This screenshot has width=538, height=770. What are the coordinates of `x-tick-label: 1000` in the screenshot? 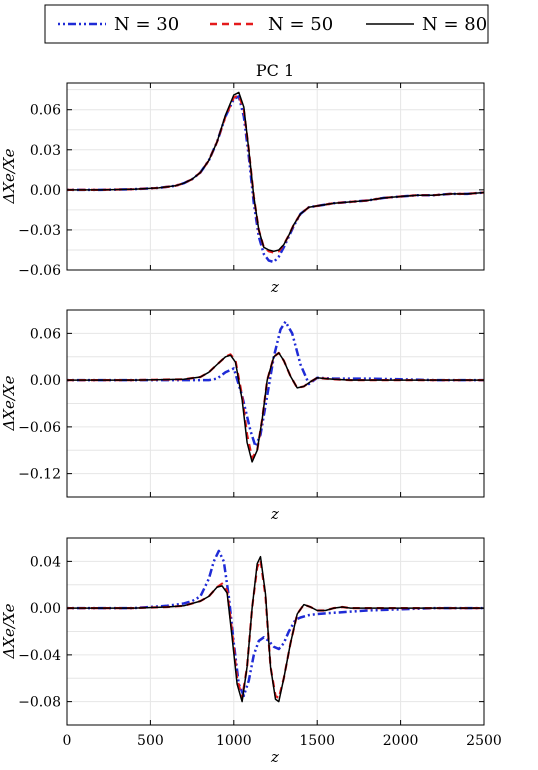 It's located at (234, 741).